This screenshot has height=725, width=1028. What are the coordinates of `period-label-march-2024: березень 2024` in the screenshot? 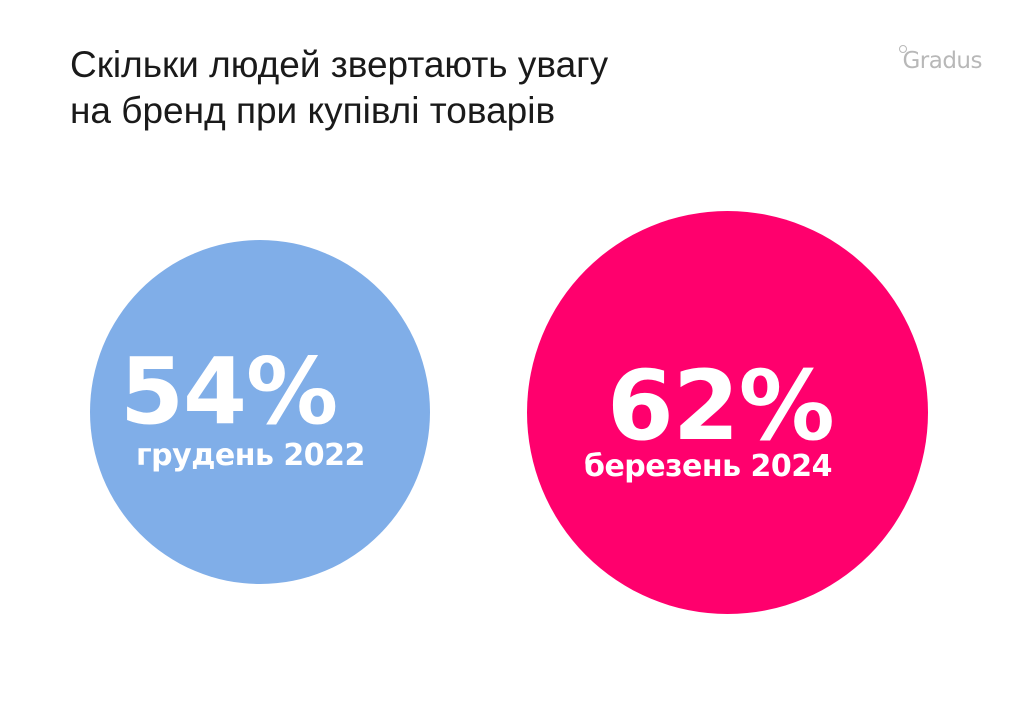 It's located at (708, 466).